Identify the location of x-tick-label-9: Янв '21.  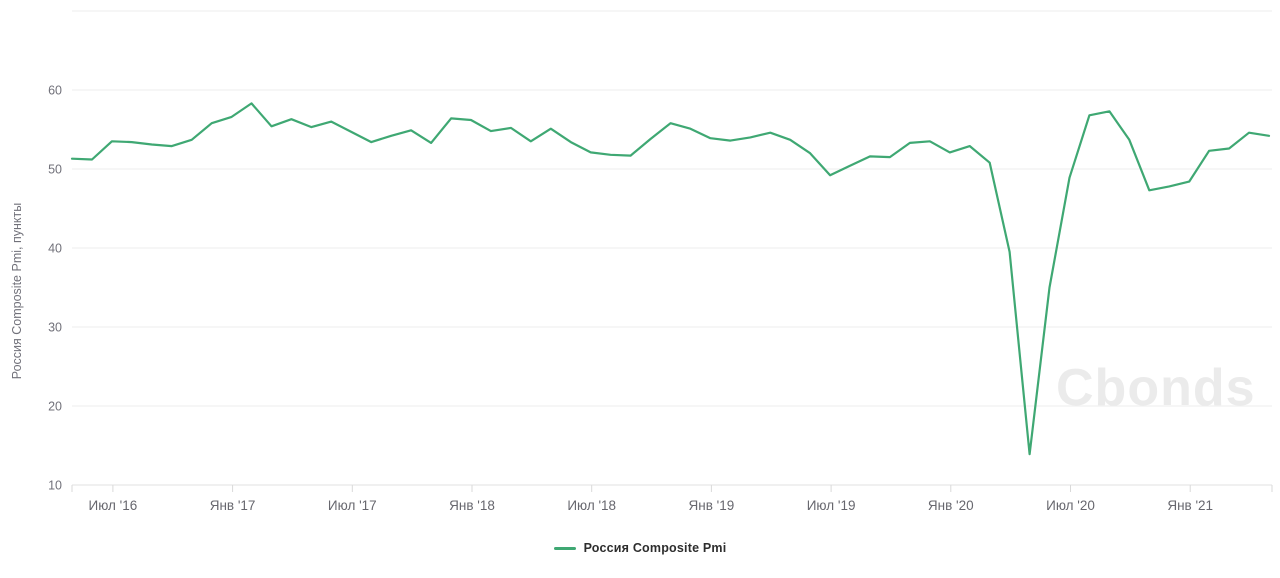
(1190, 505).